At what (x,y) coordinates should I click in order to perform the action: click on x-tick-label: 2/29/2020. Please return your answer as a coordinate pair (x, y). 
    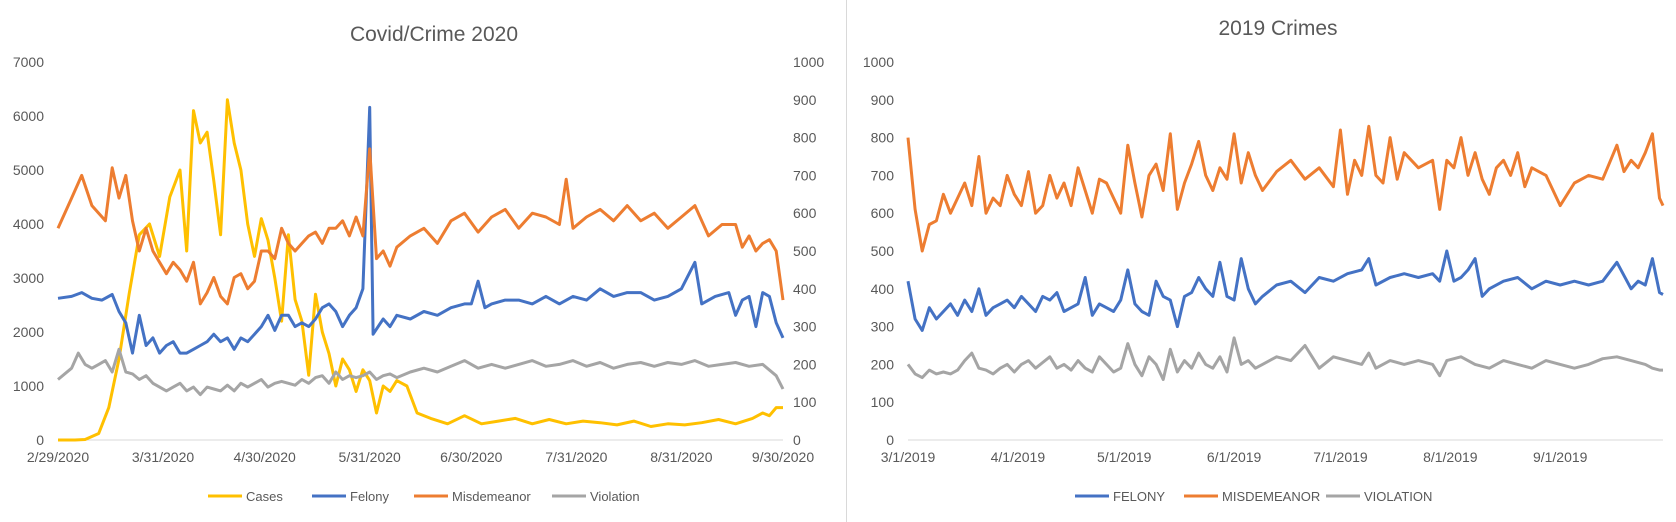
    Looking at the image, I should click on (58, 457).